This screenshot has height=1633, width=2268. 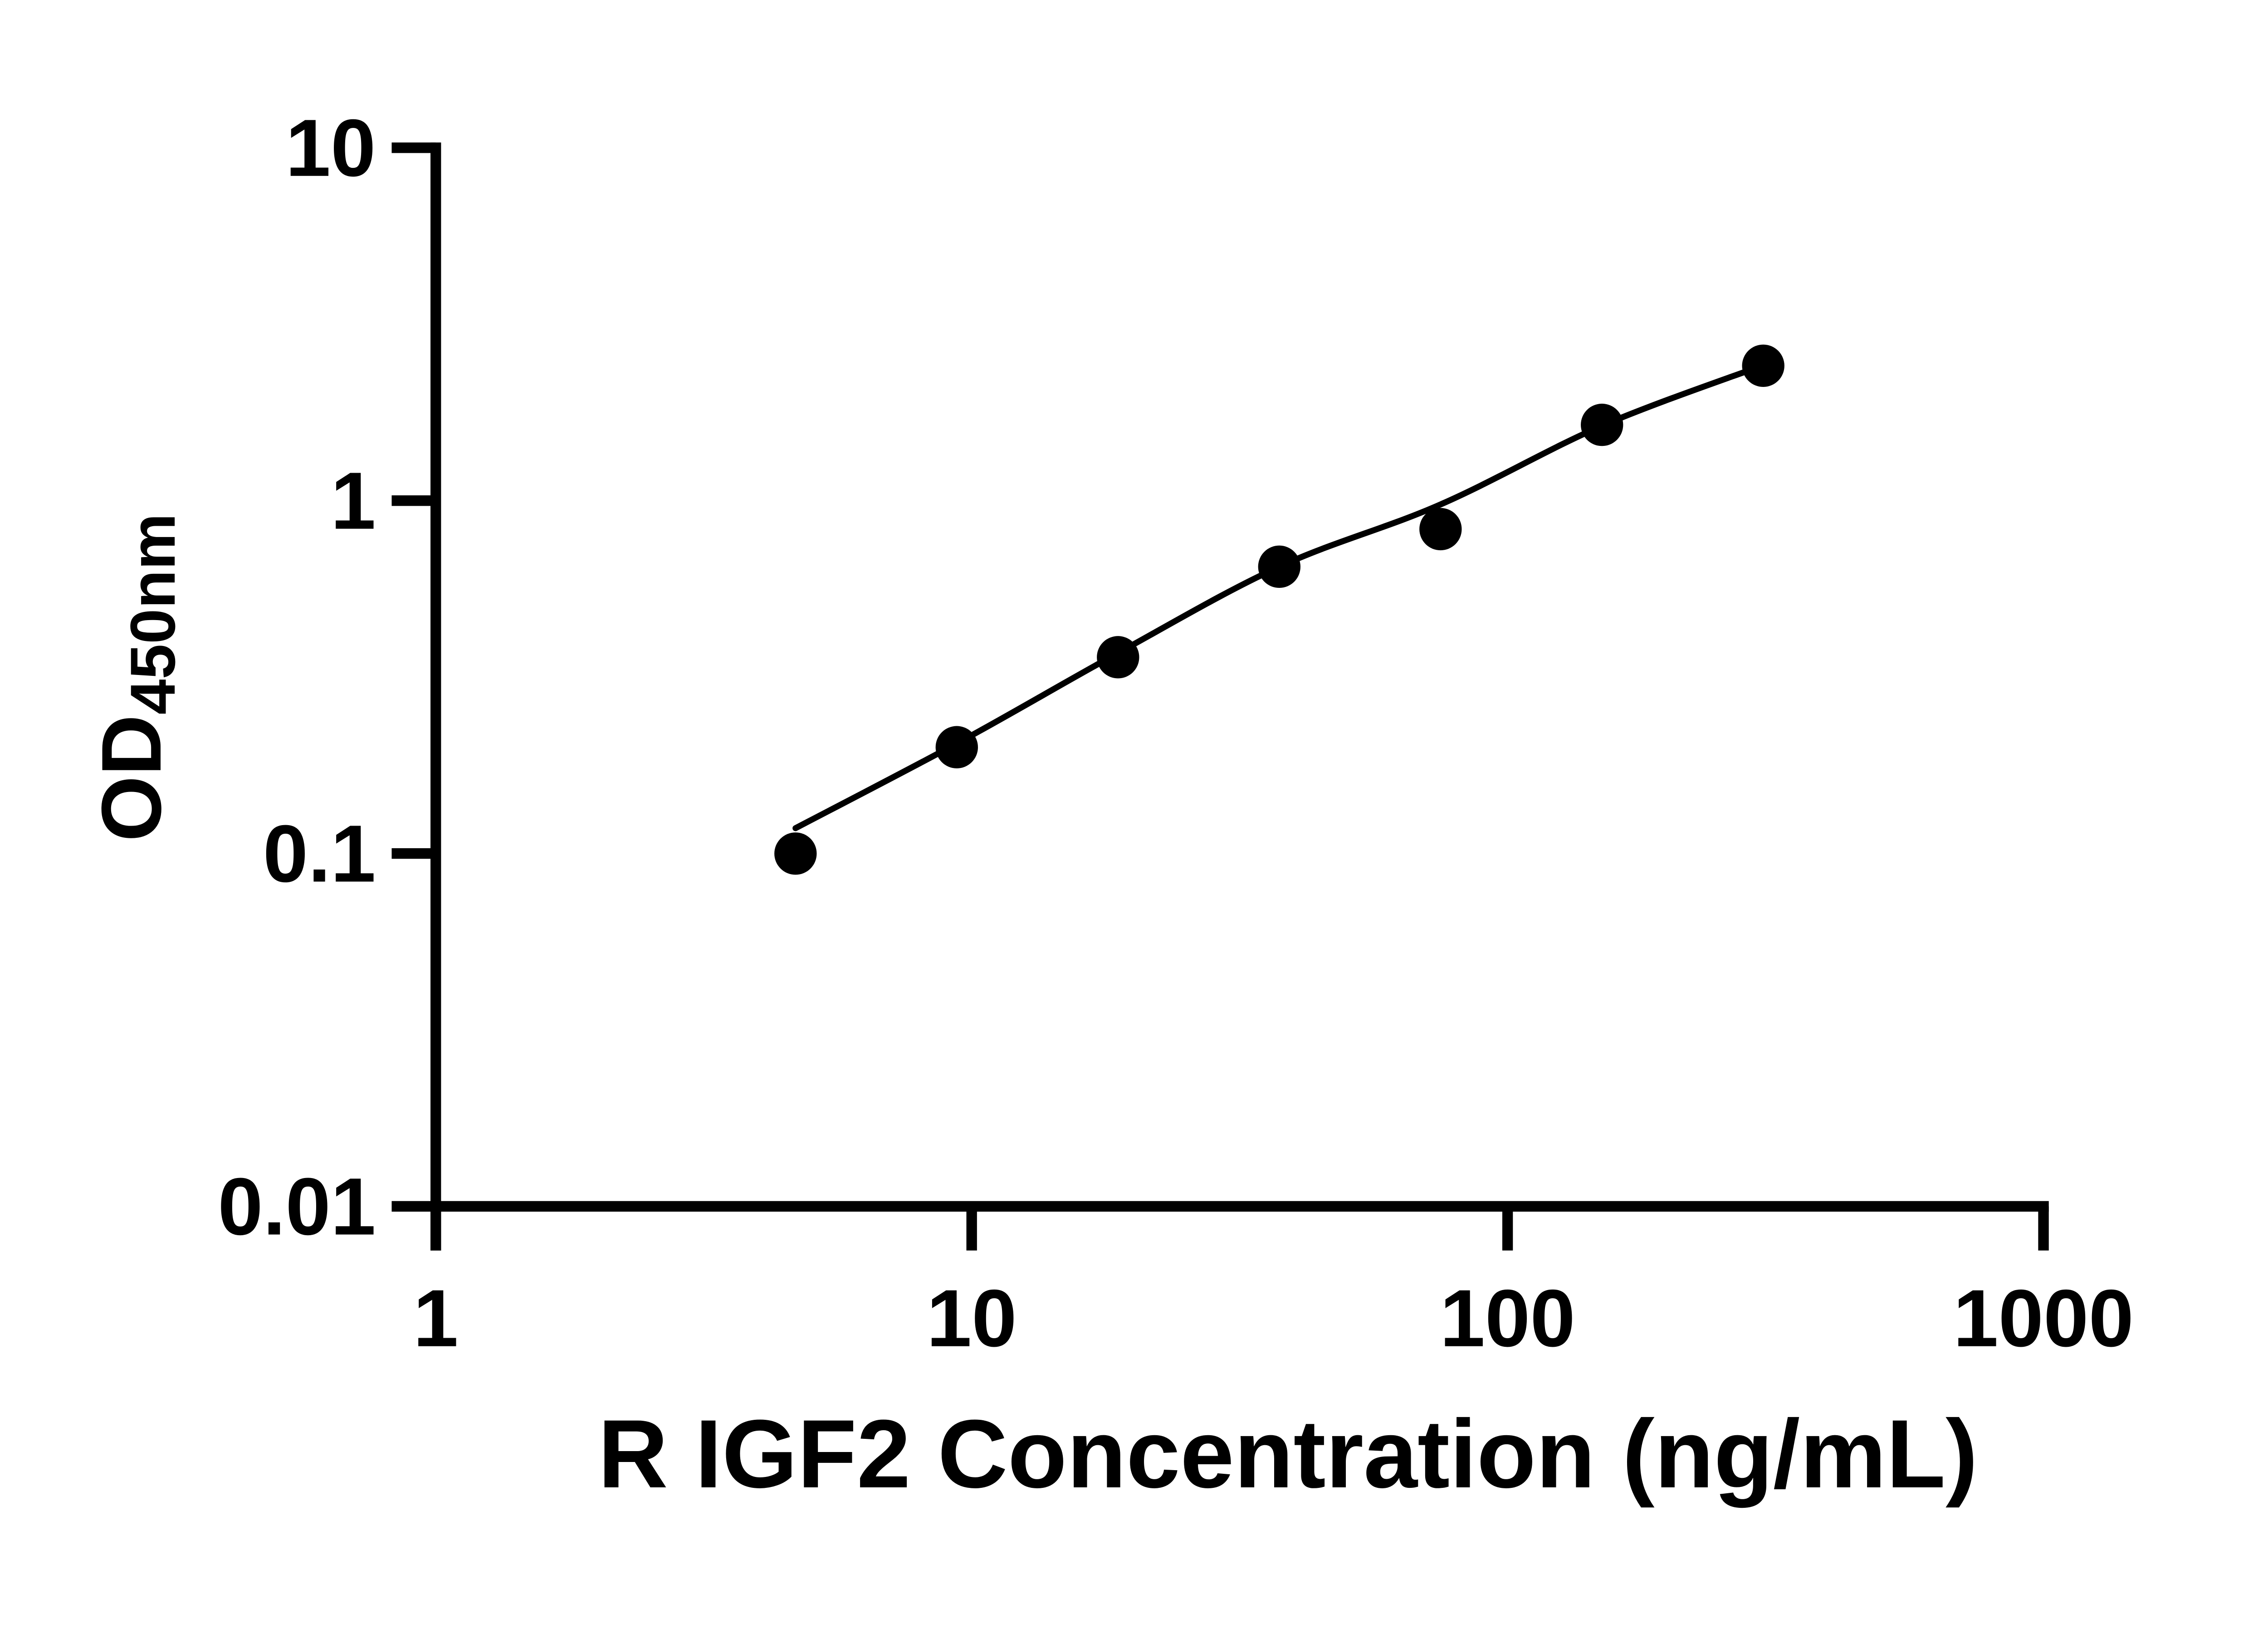 What do you see at coordinates (972, 1318) in the screenshot?
I see `x-tick-label: 10` at bounding box center [972, 1318].